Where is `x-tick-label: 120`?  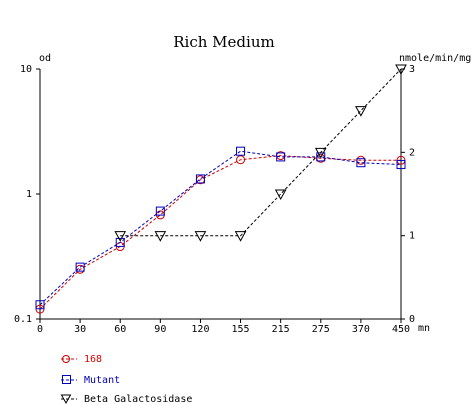 x-tick-label: 120 is located at coordinates (200, 329).